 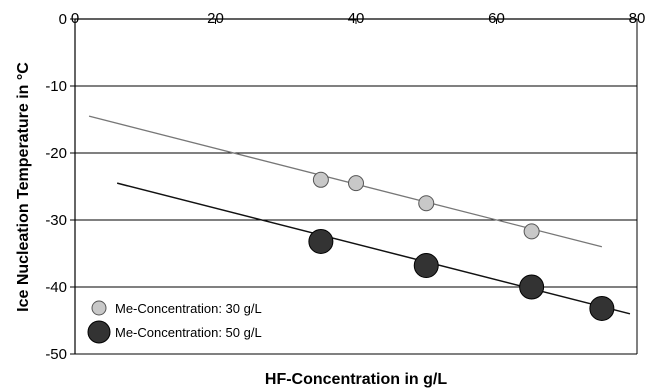 What do you see at coordinates (215, 18) in the screenshot?
I see `x-tick-label: 20` at bounding box center [215, 18].